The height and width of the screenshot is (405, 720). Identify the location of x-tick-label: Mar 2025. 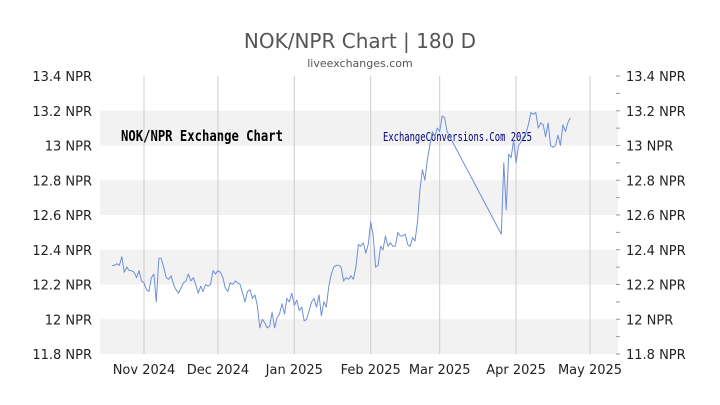
(440, 370).